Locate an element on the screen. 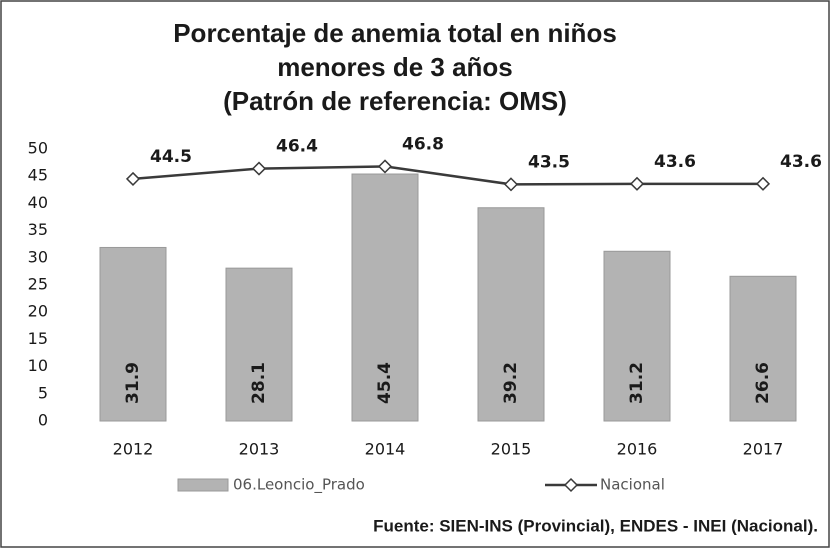 Image resolution: width=830 pixels, height=548 pixels. y-tick-label: 40 is located at coordinates (38, 202).